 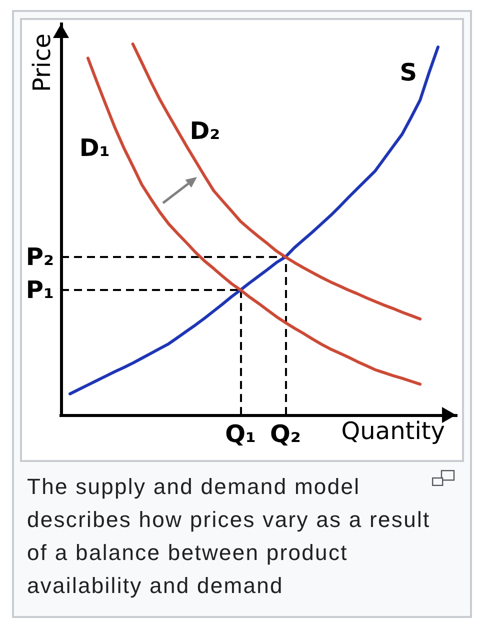 I want to click on ref-line-label: P₁, so click(x=40, y=290).